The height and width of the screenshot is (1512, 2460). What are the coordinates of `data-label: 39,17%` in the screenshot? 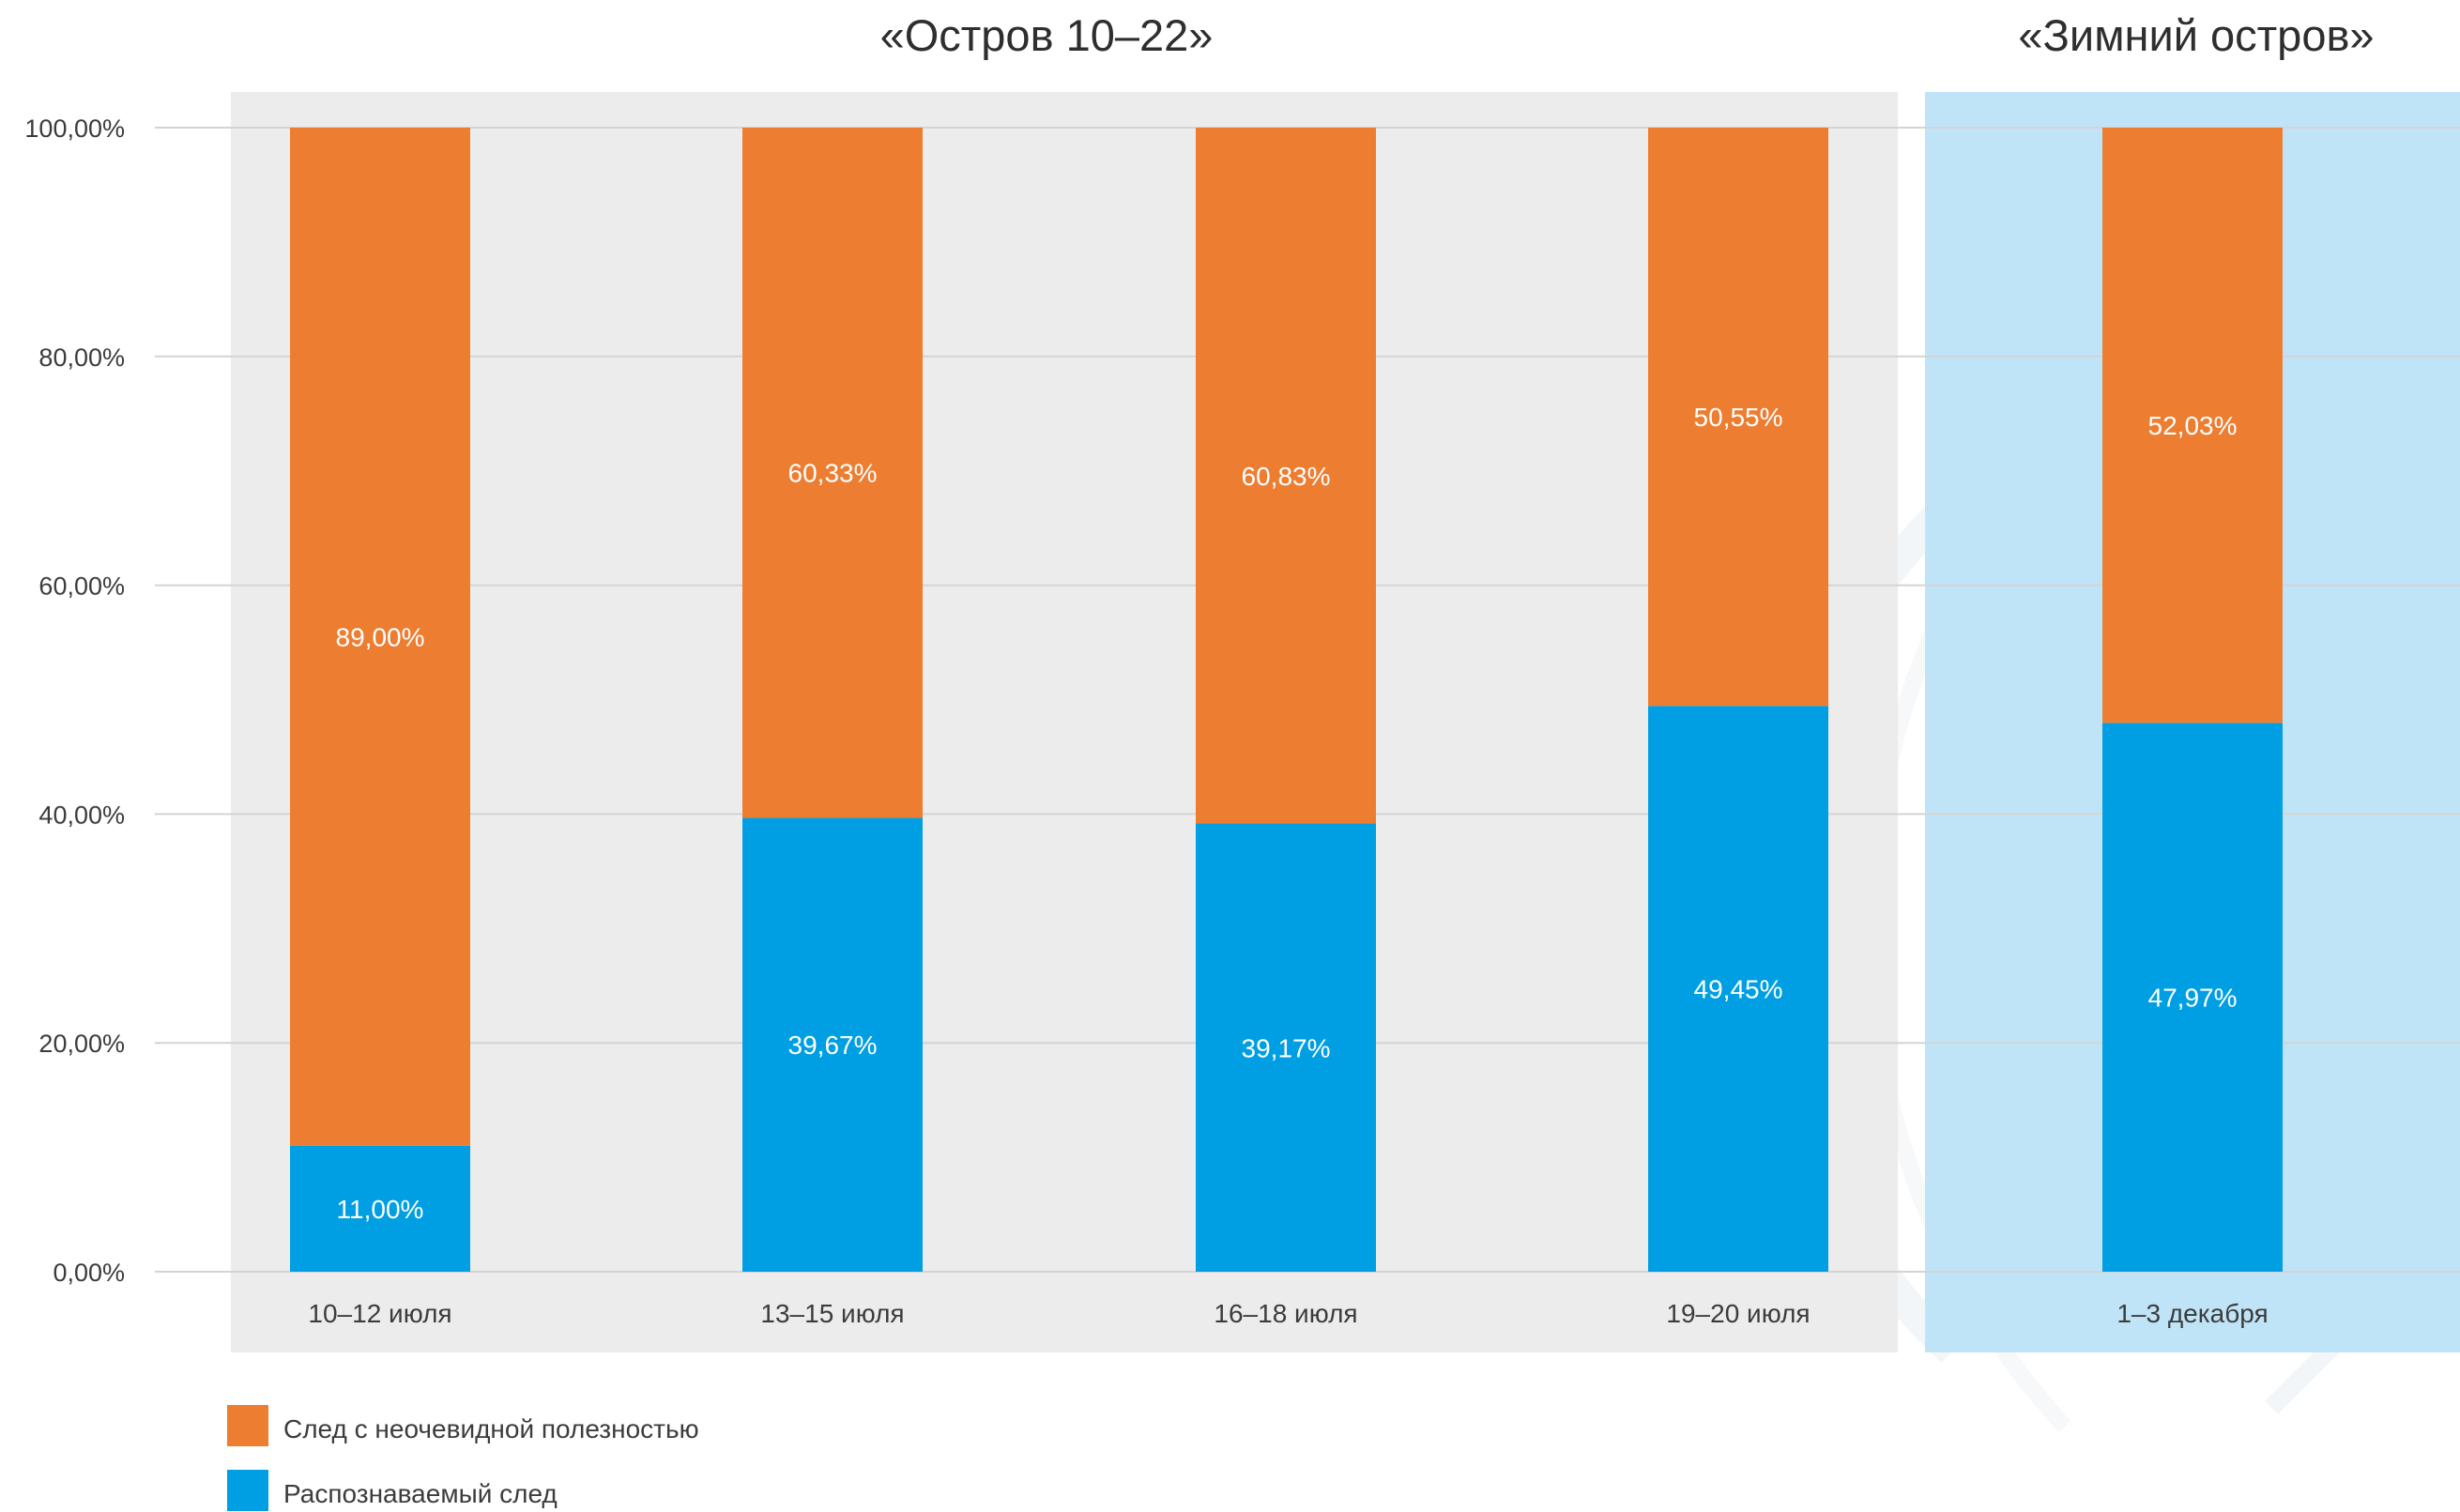 It's located at (1286, 1047).